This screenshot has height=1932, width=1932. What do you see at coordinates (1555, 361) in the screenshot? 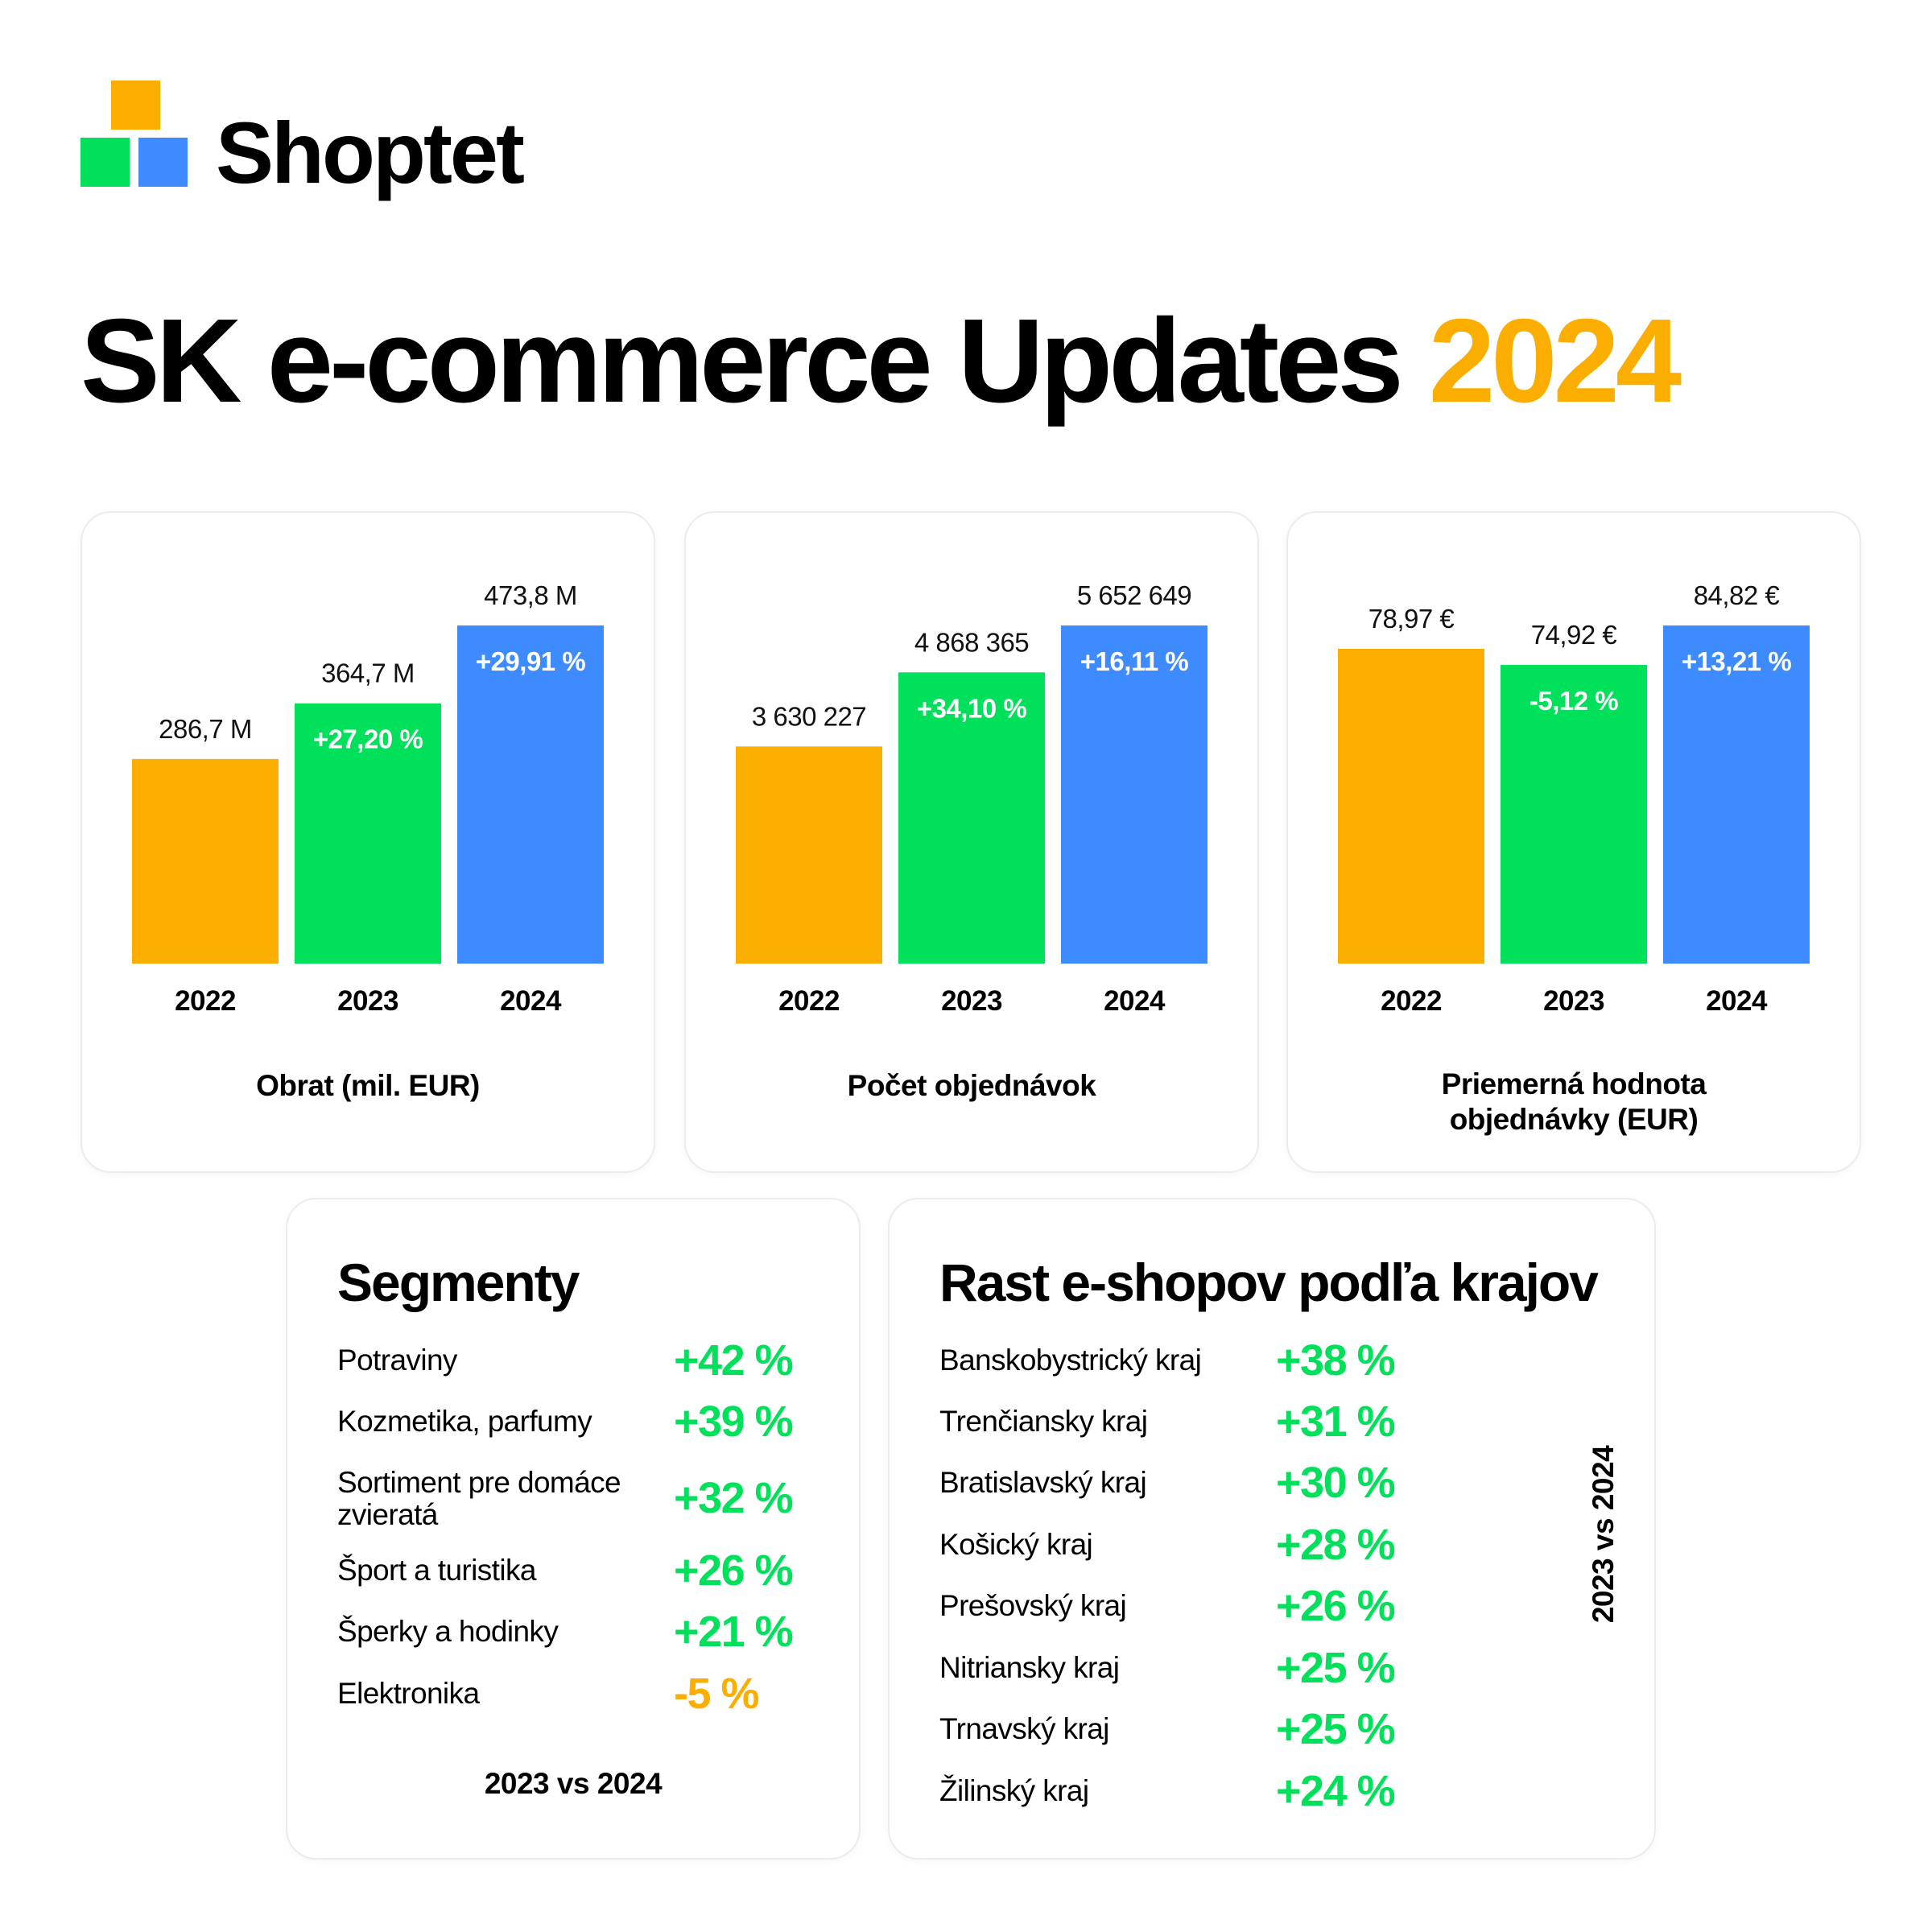
I see `title-year: 2024` at bounding box center [1555, 361].